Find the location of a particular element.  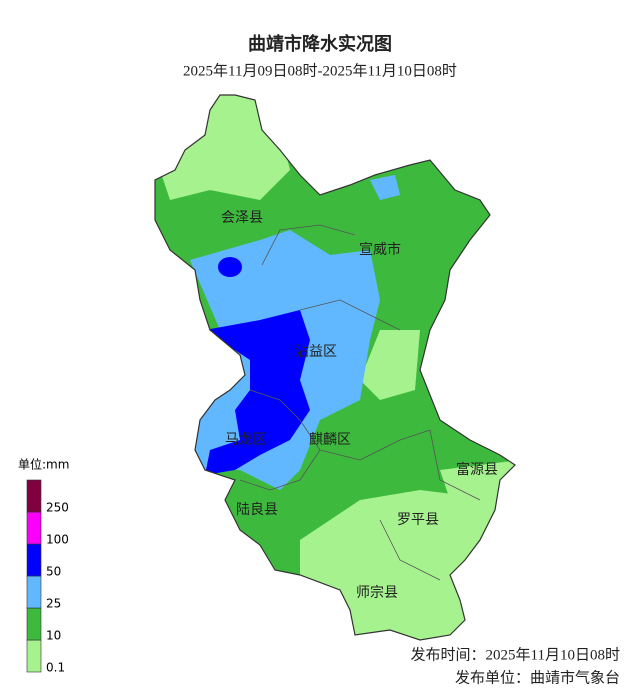

district-label: 师宗县 is located at coordinates (377, 593).